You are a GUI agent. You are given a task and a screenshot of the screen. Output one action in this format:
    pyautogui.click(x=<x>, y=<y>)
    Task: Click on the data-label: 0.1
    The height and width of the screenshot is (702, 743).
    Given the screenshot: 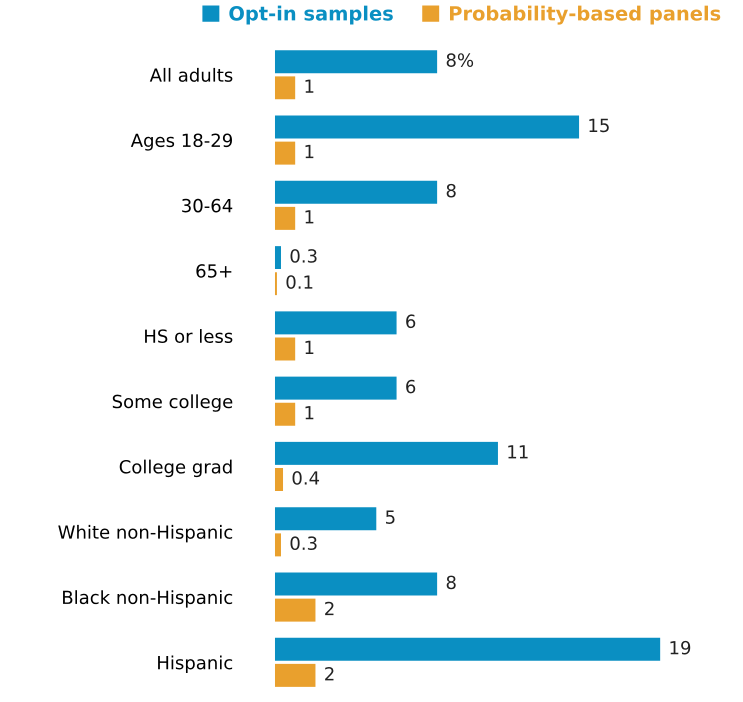 What is the action you would take?
    pyautogui.click(x=299, y=282)
    